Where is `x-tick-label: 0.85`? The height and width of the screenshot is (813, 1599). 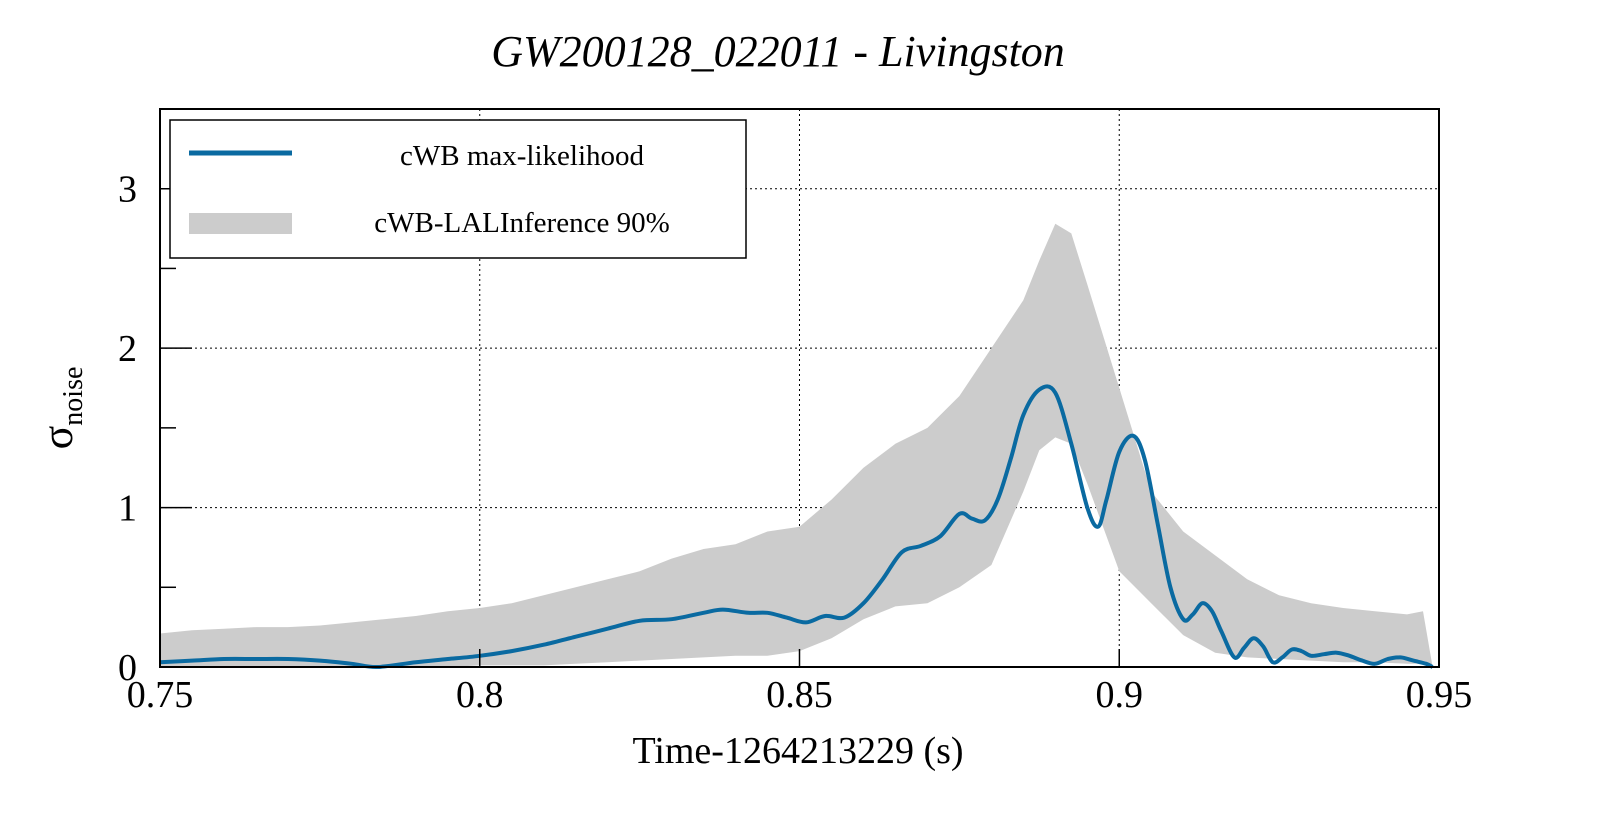 x-tick-label: 0.85 is located at coordinates (799, 695).